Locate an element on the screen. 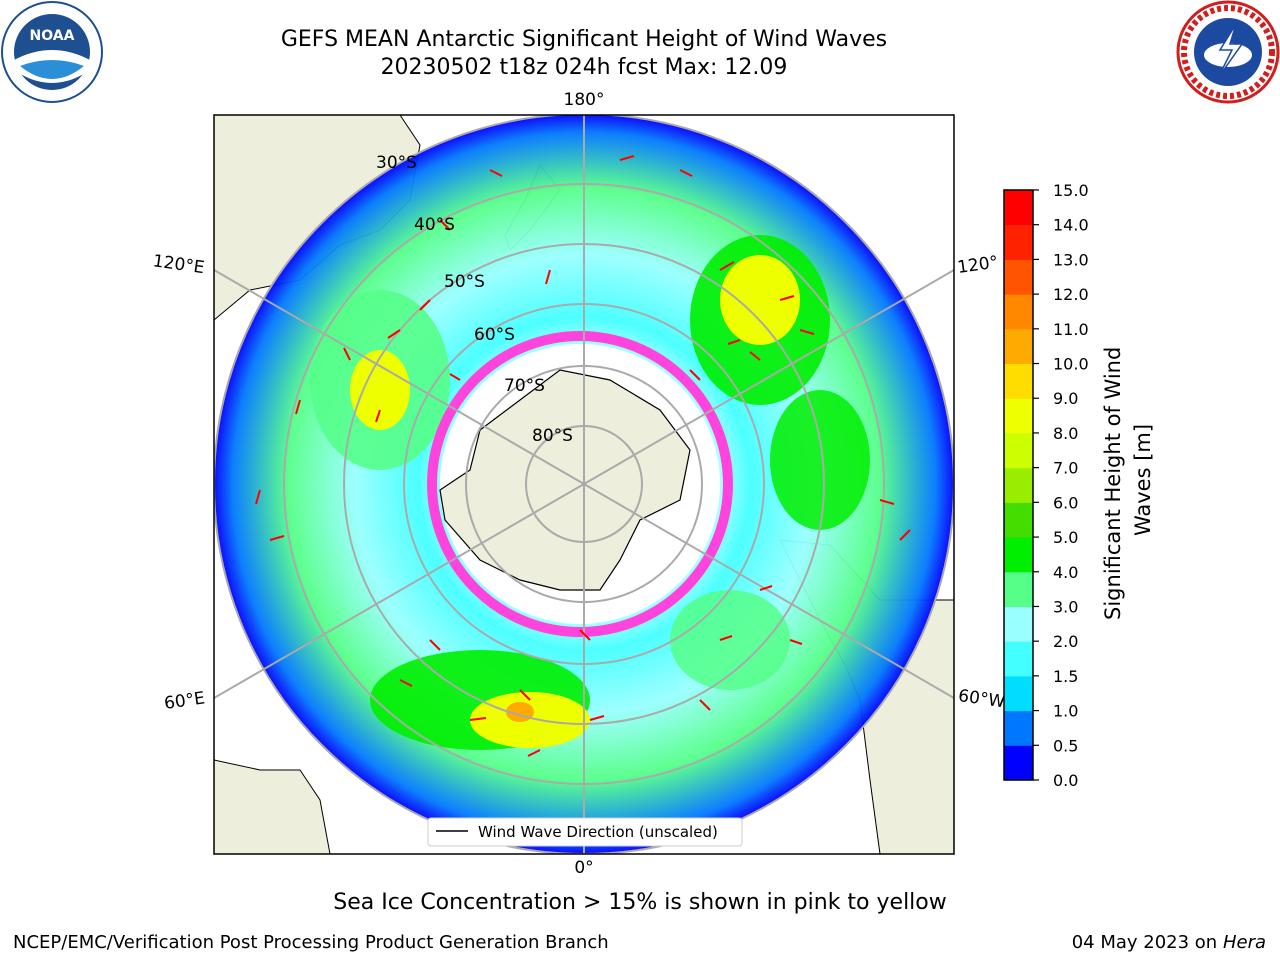  lon-label-0: 0° is located at coordinates (583, 868).